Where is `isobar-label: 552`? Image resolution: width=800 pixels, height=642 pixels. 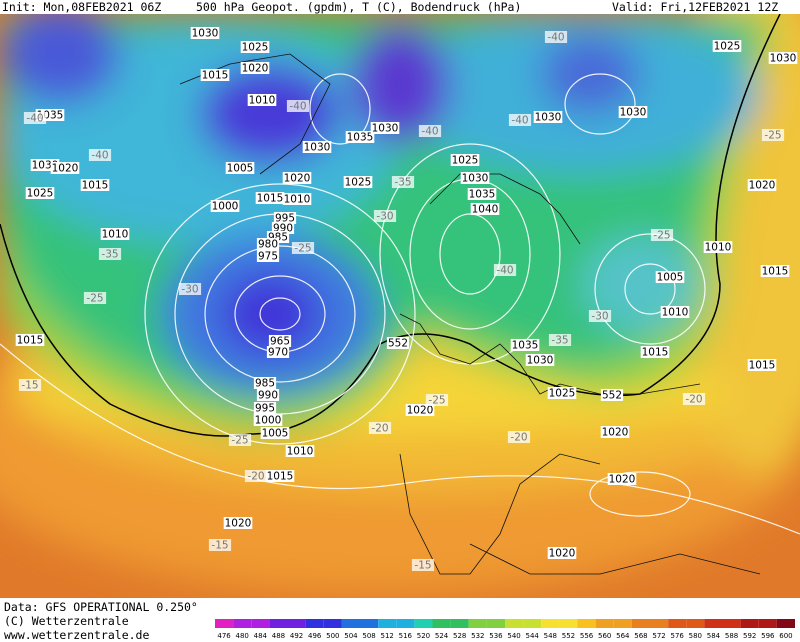 isobar-label: 552 is located at coordinates (612, 396).